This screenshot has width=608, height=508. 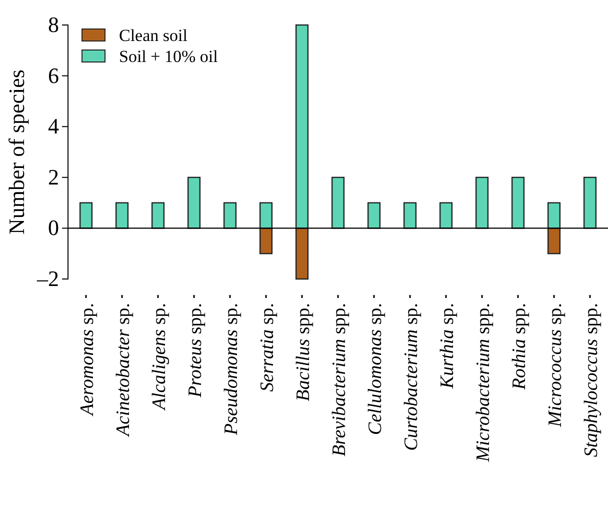 What do you see at coordinates (519, 347) in the screenshot?
I see `x-tick-label: Rothia spp.` at bounding box center [519, 347].